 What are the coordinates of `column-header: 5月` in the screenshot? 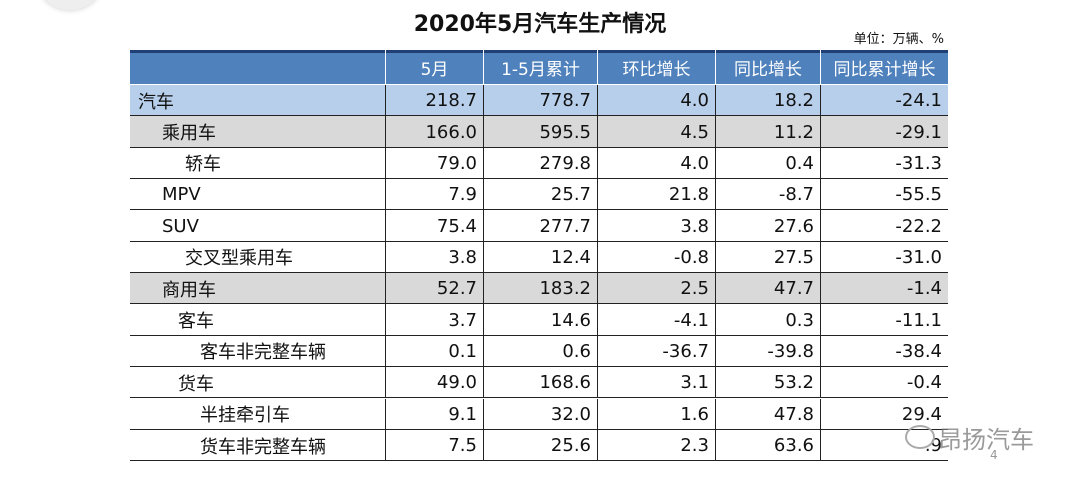 It's located at (434, 67).